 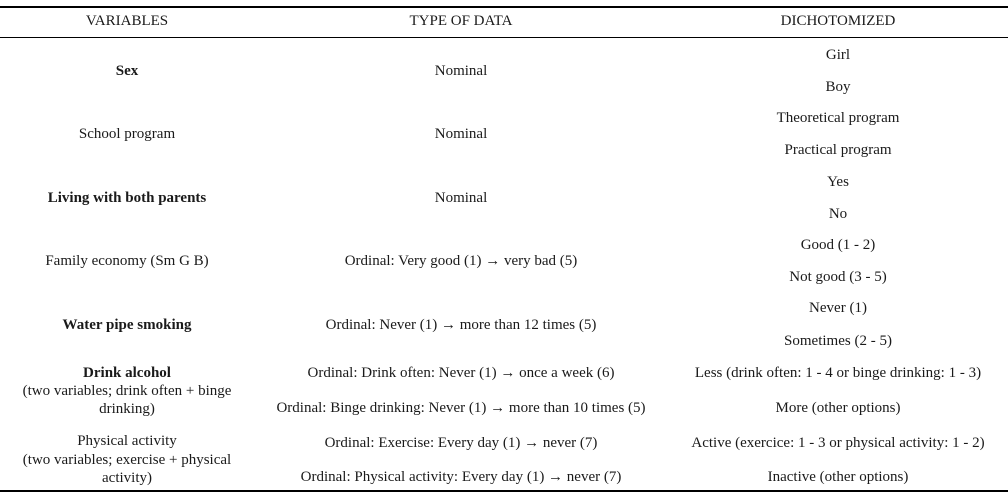 I want to click on row-variable: School program, so click(x=127, y=134).